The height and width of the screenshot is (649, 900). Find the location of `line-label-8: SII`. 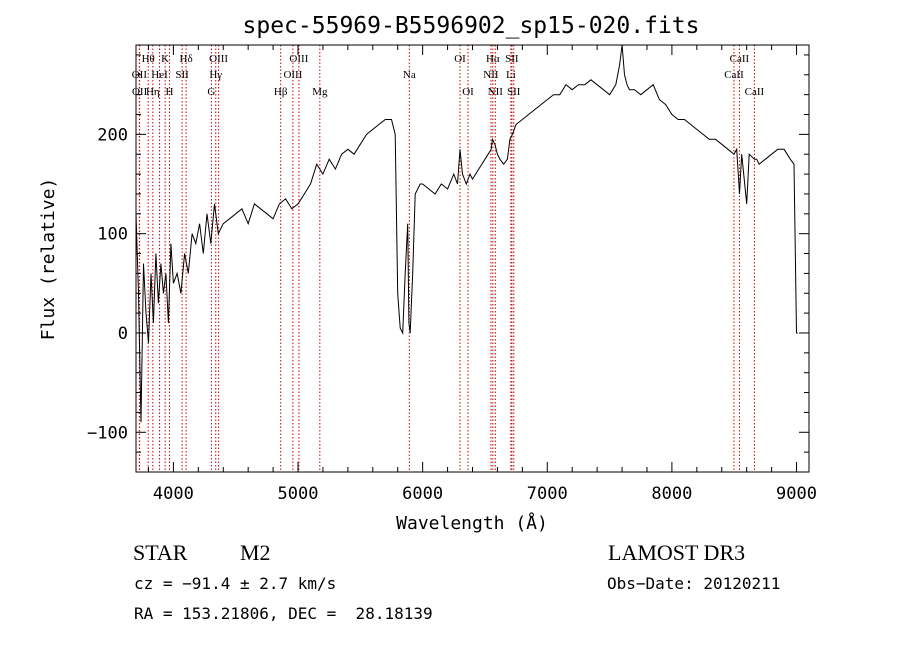

line-label-8: SII is located at coordinates (182, 75).